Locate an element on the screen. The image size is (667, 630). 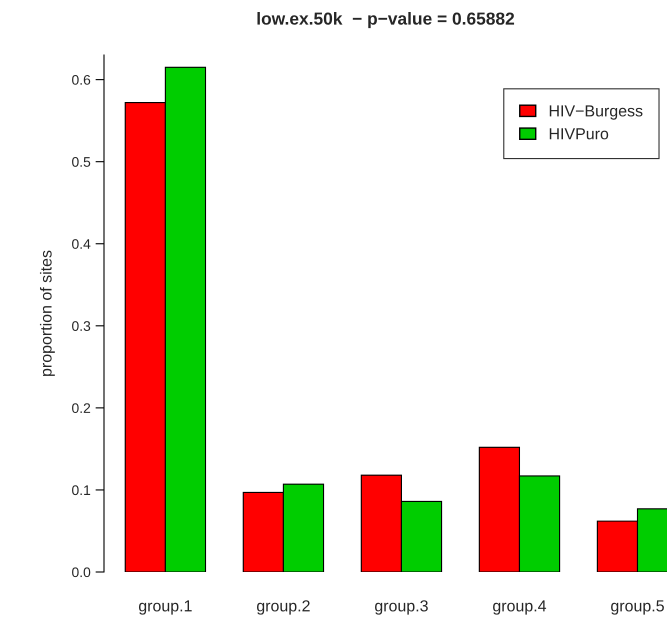
y-axis-title: proportion of sites is located at coordinates (47, 313).